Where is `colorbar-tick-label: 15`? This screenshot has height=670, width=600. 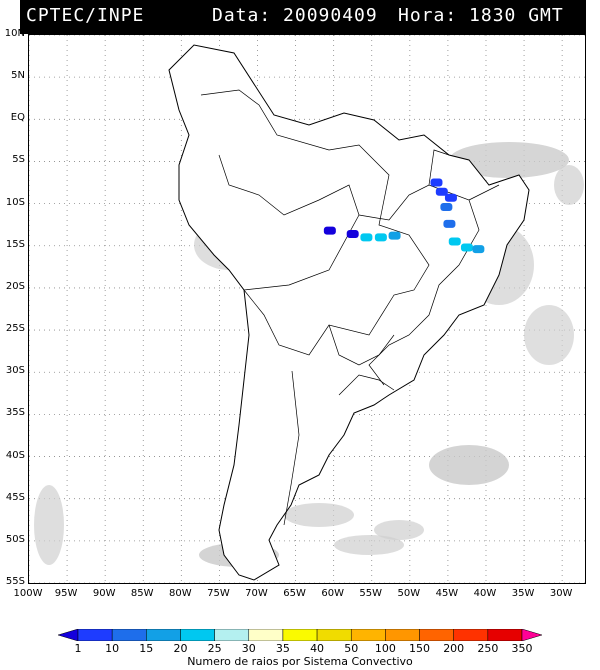 colorbar-tick-label: 15 is located at coordinates (146, 648).